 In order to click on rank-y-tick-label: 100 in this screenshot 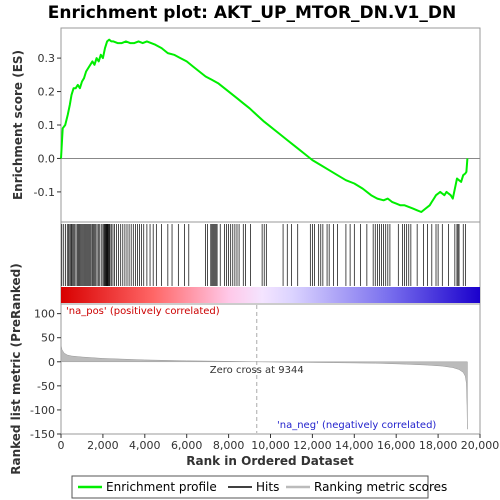, I will do `click(44, 314)`.